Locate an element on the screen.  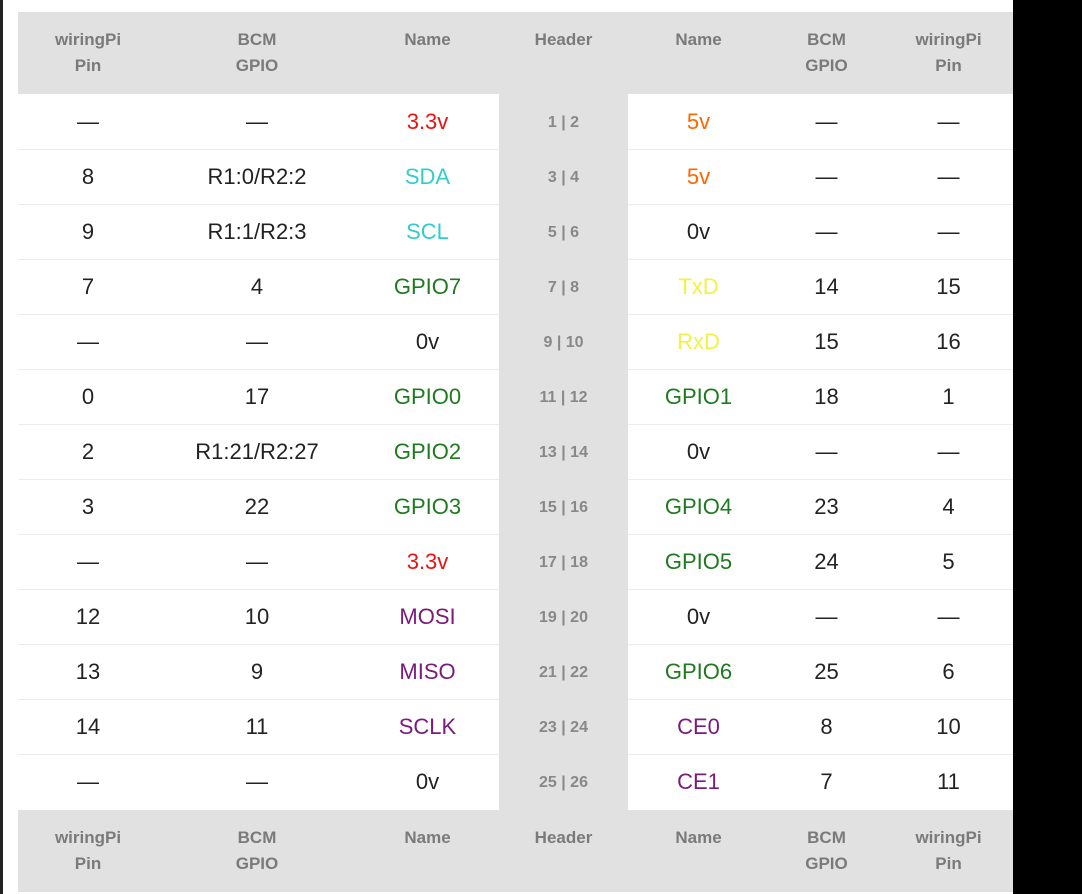
table-row: — — 3.3v 17 | 18 GPIO5 24 5 is located at coordinates (515, 561).